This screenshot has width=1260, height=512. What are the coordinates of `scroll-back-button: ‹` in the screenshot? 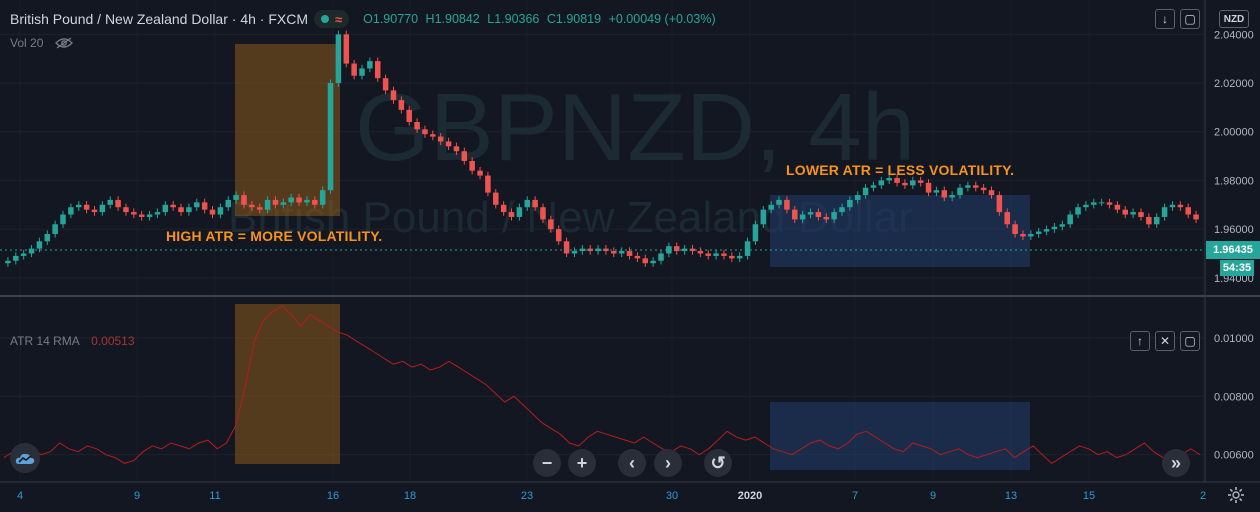 It's located at (632, 463).